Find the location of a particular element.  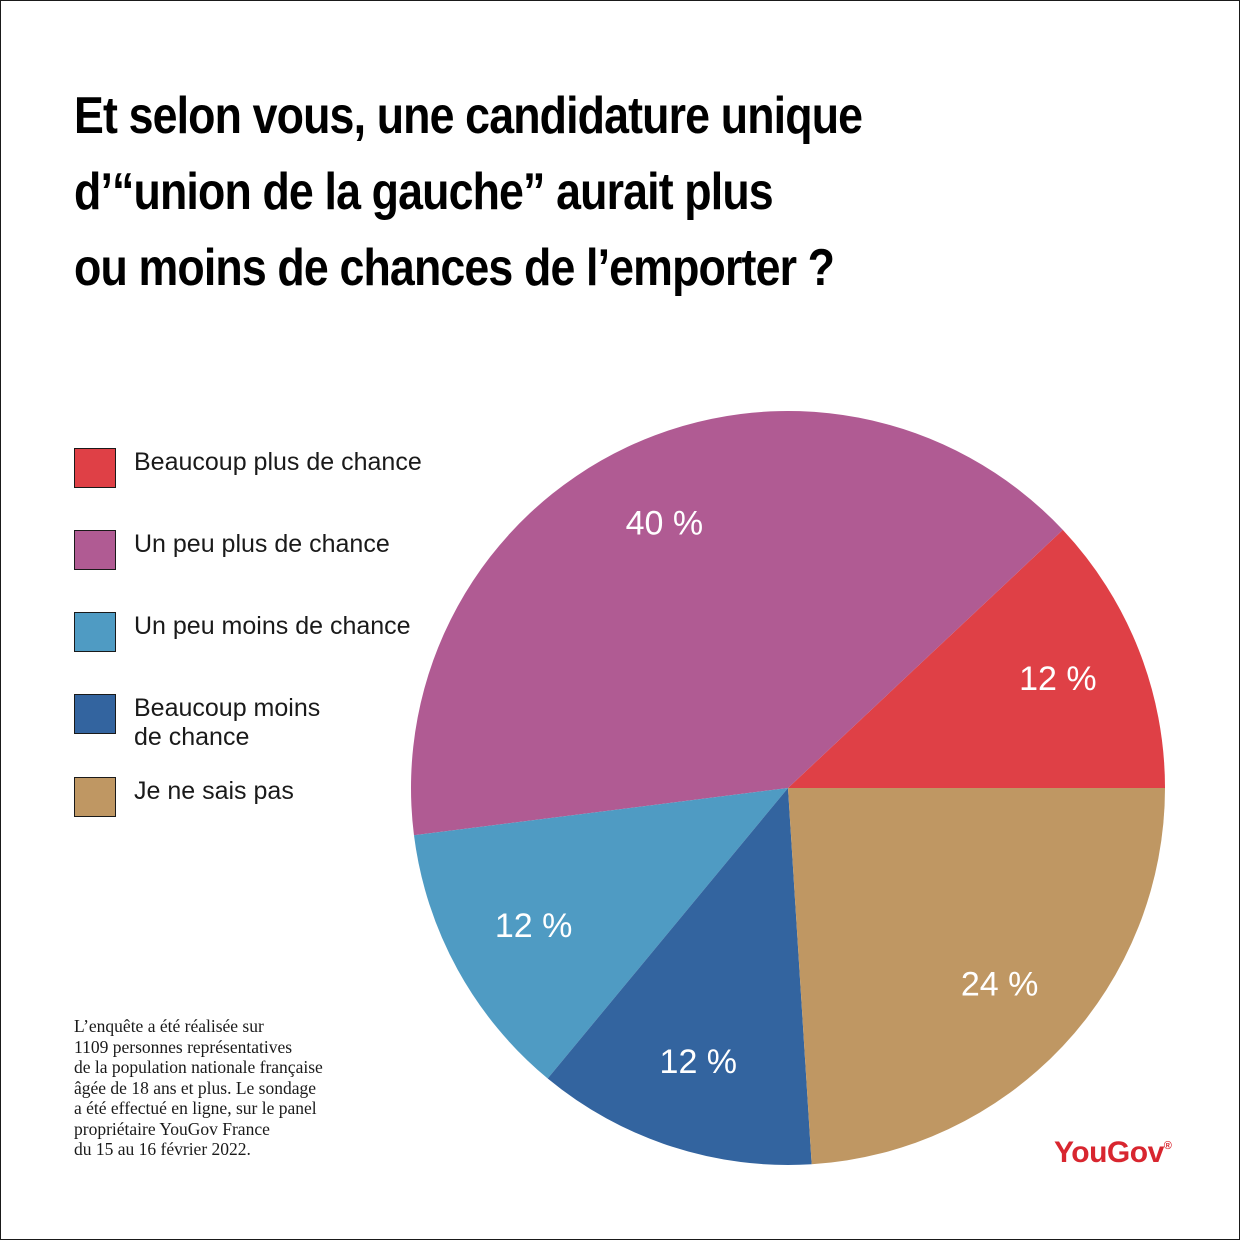

legend-item-un-peu-plus: Un peu plus de chance is located at coordinates (232, 550).